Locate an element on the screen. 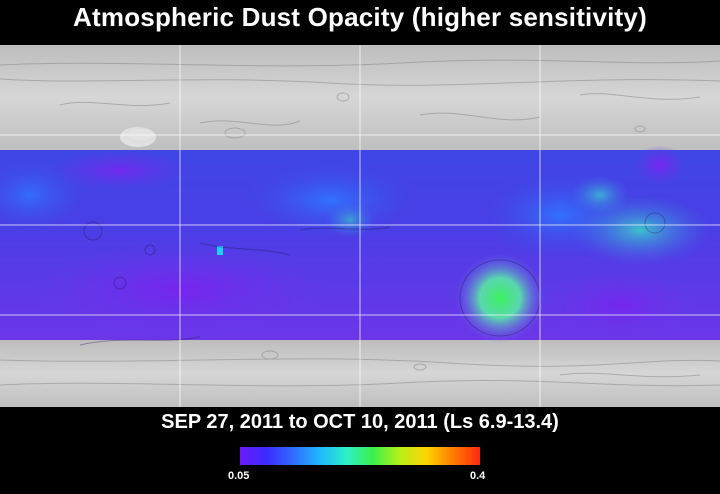  dust-cyan-ne is located at coordinates (600, 195).